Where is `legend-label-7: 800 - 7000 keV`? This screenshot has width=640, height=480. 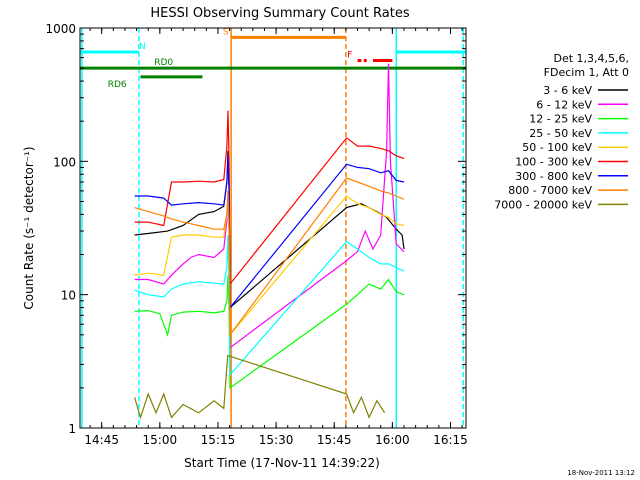 legend-label-7: 800 - 7000 keV is located at coordinates (550, 190).